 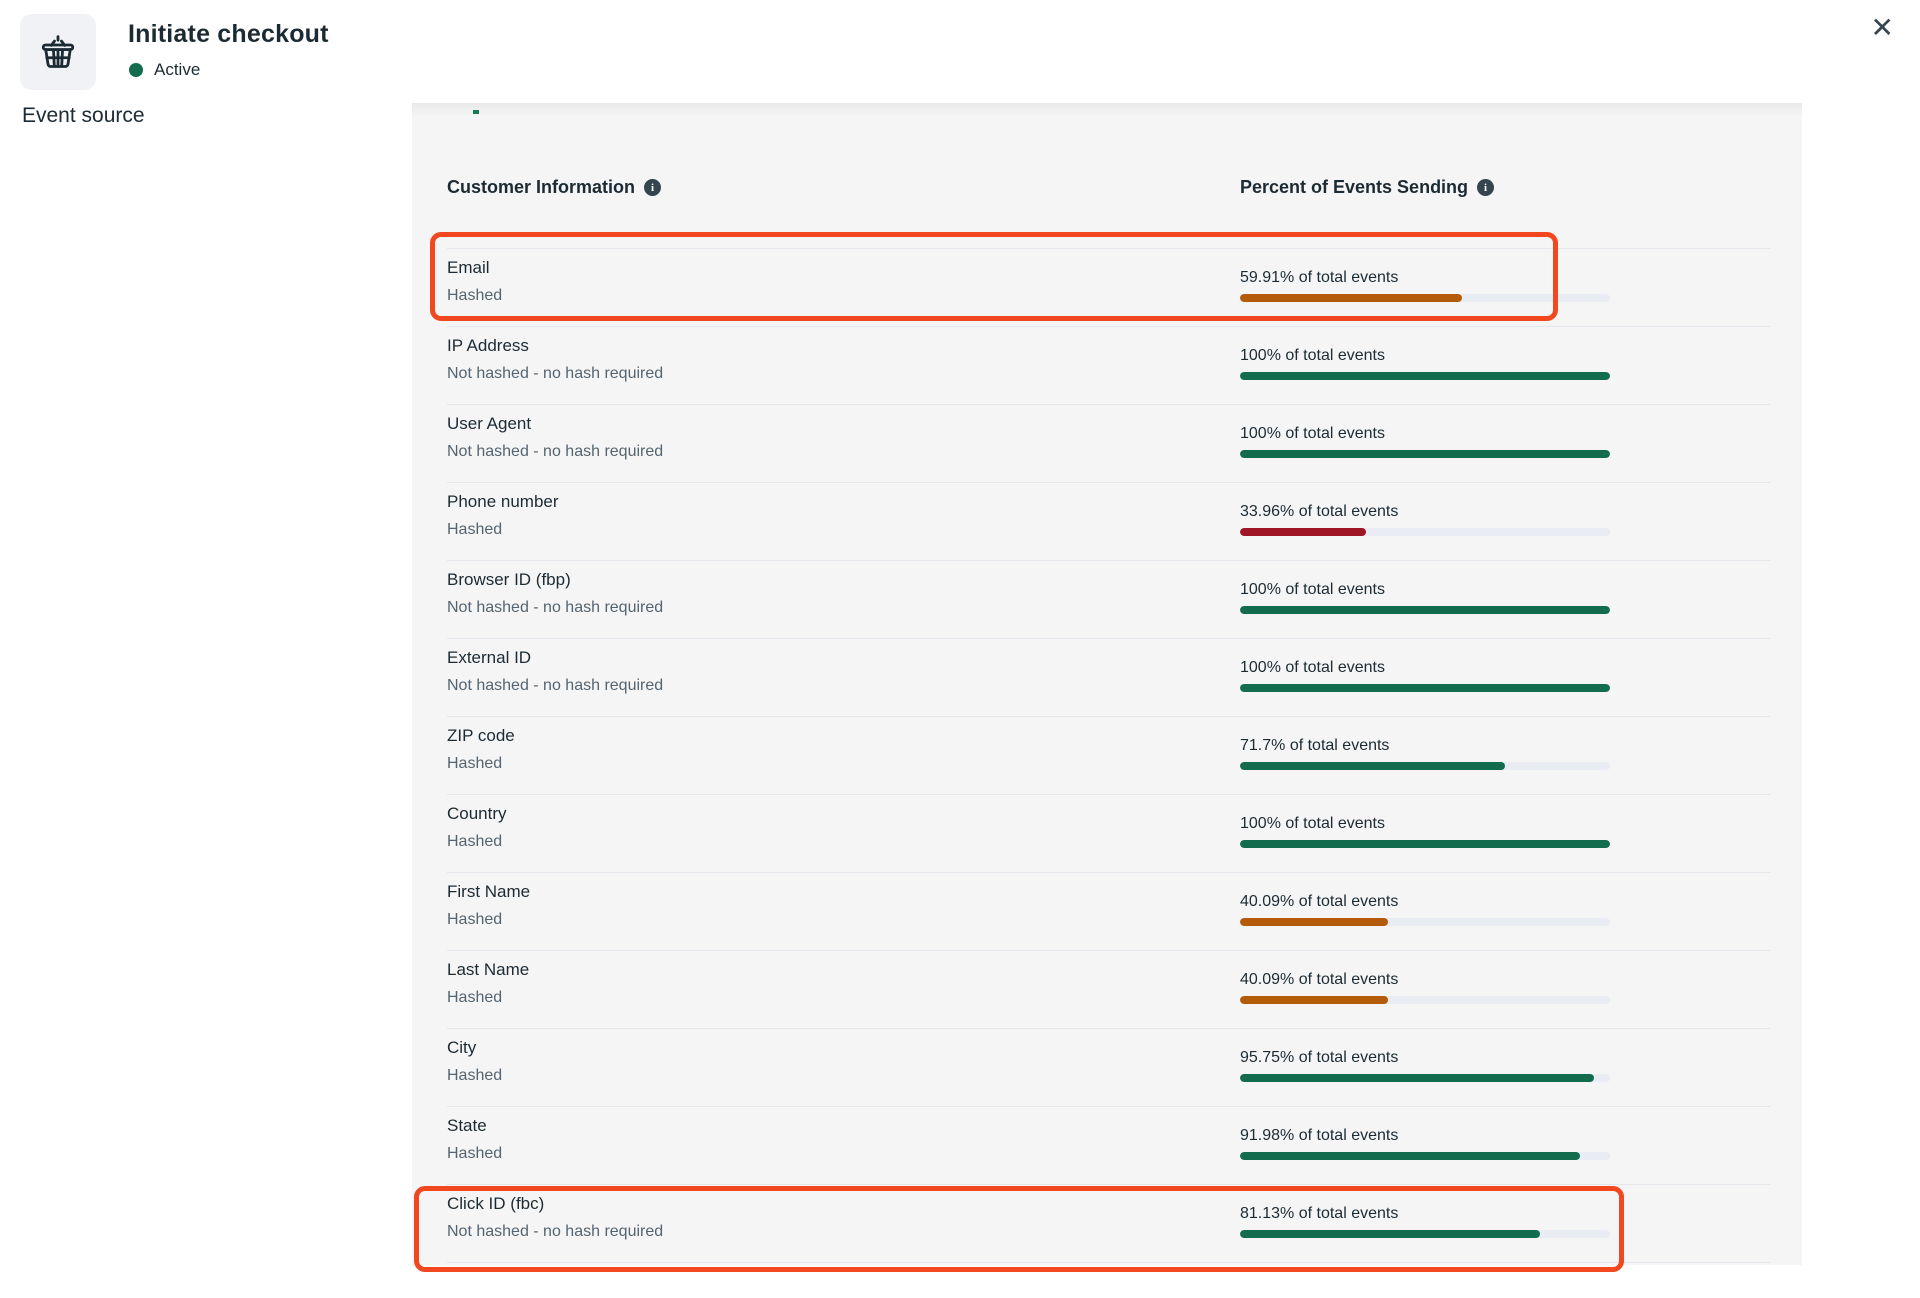 What do you see at coordinates (58, 52) in the screenshot?
I see `event-icon-tile` at bounding box center [58, 52].